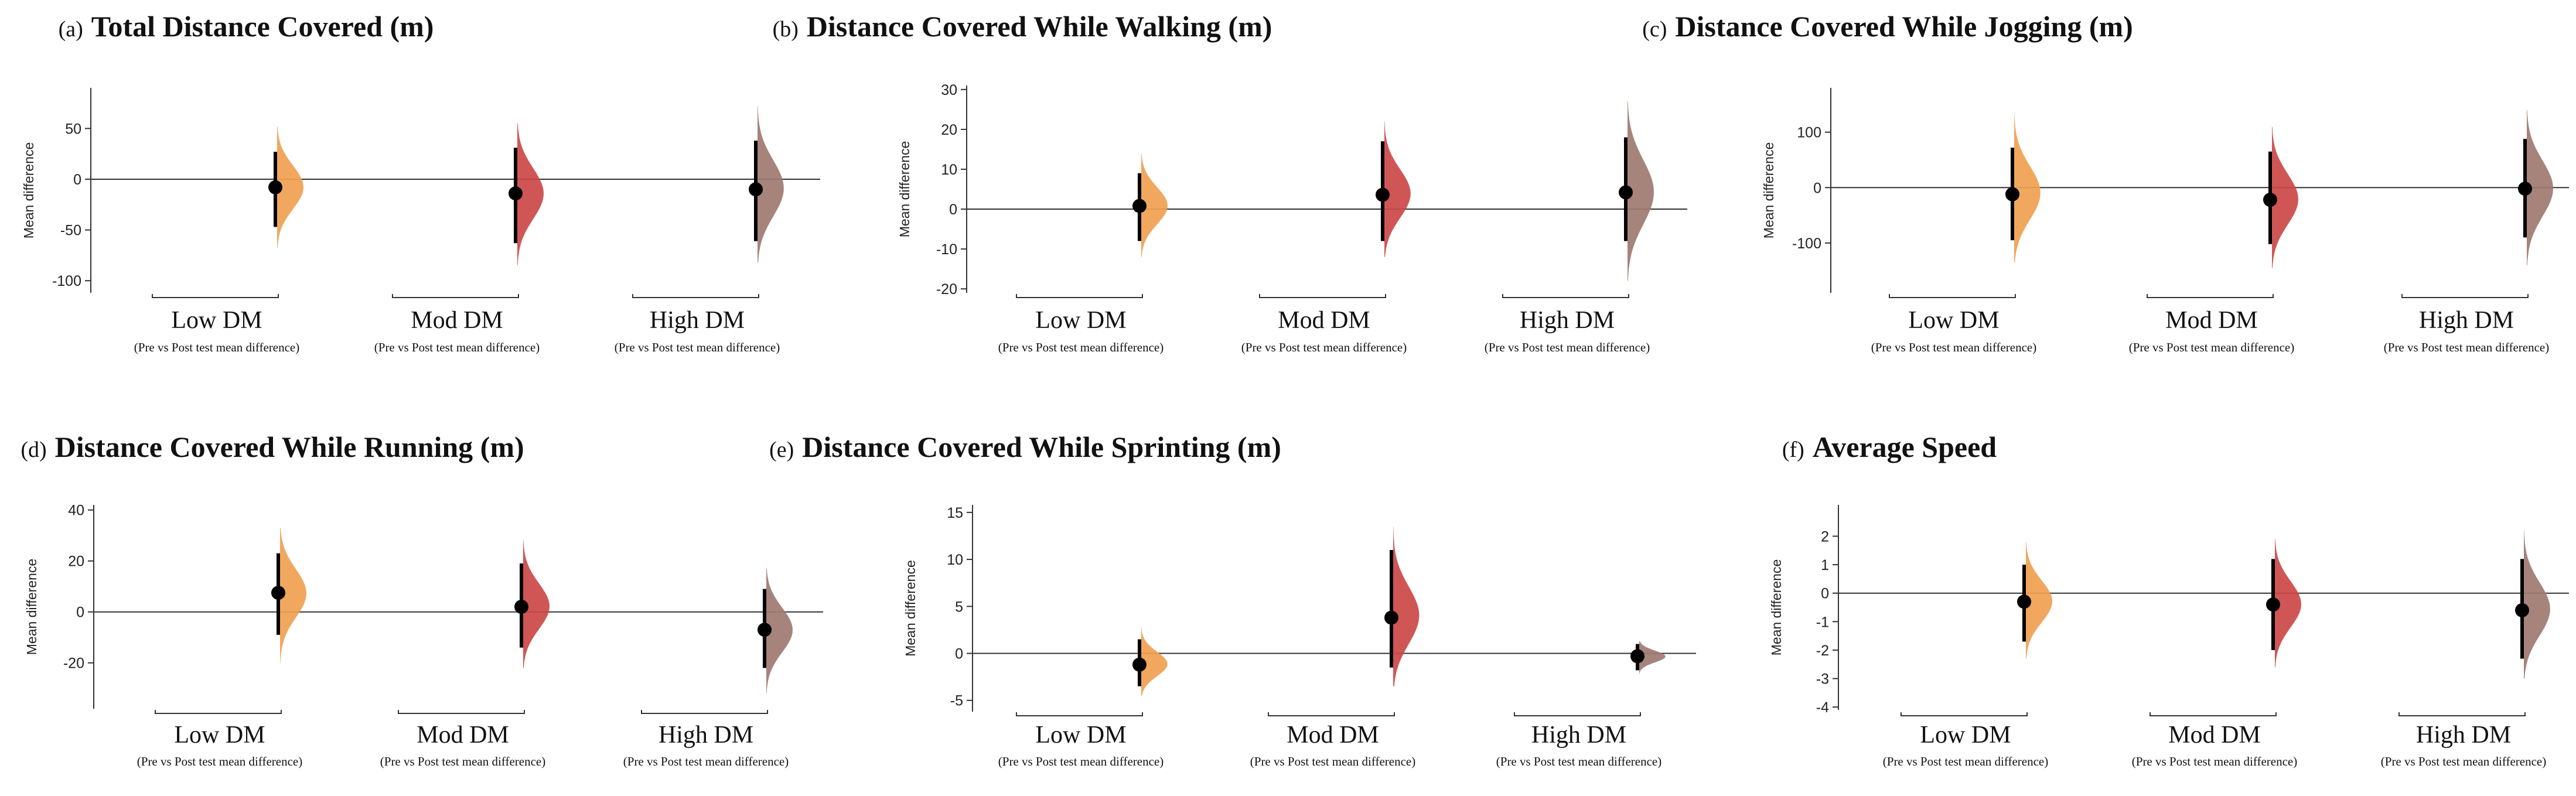 This screenshot has height=796, width=2576. Describe the element at coordinates (272, 447) in the screenshot. I see `panel-title: (d) Distance Covered While Running (m)` at that location.